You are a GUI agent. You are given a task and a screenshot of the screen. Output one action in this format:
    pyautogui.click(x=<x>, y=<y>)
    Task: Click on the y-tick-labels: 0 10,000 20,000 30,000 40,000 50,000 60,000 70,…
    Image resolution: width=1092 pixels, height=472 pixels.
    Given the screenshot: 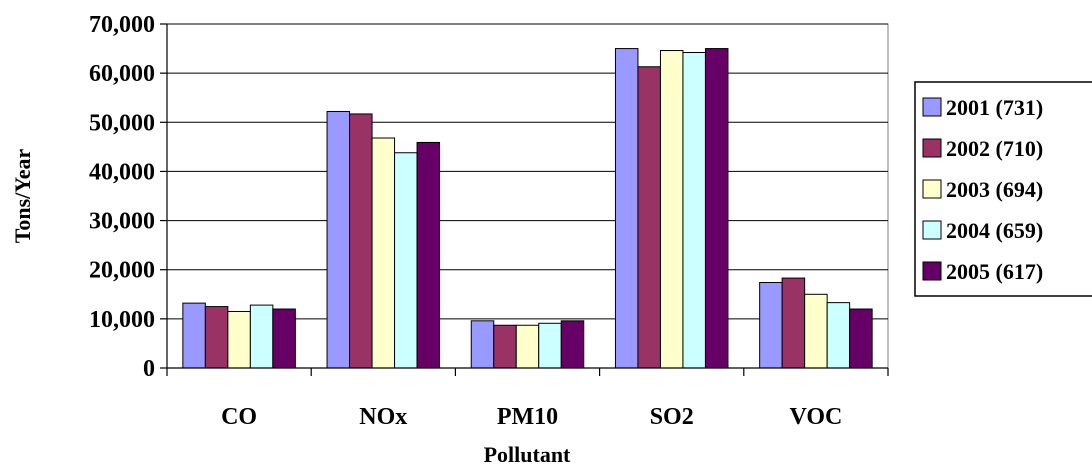 What is the action you would take?
    pyautogui.click(x=122, y=197)
    